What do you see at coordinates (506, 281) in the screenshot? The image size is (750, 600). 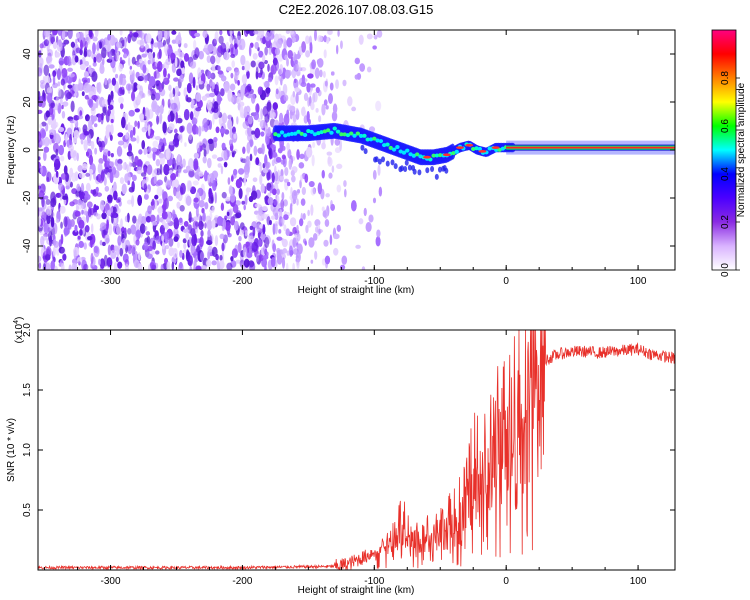 I see `x-tick-label: 0` at bounding box center [506, 281].